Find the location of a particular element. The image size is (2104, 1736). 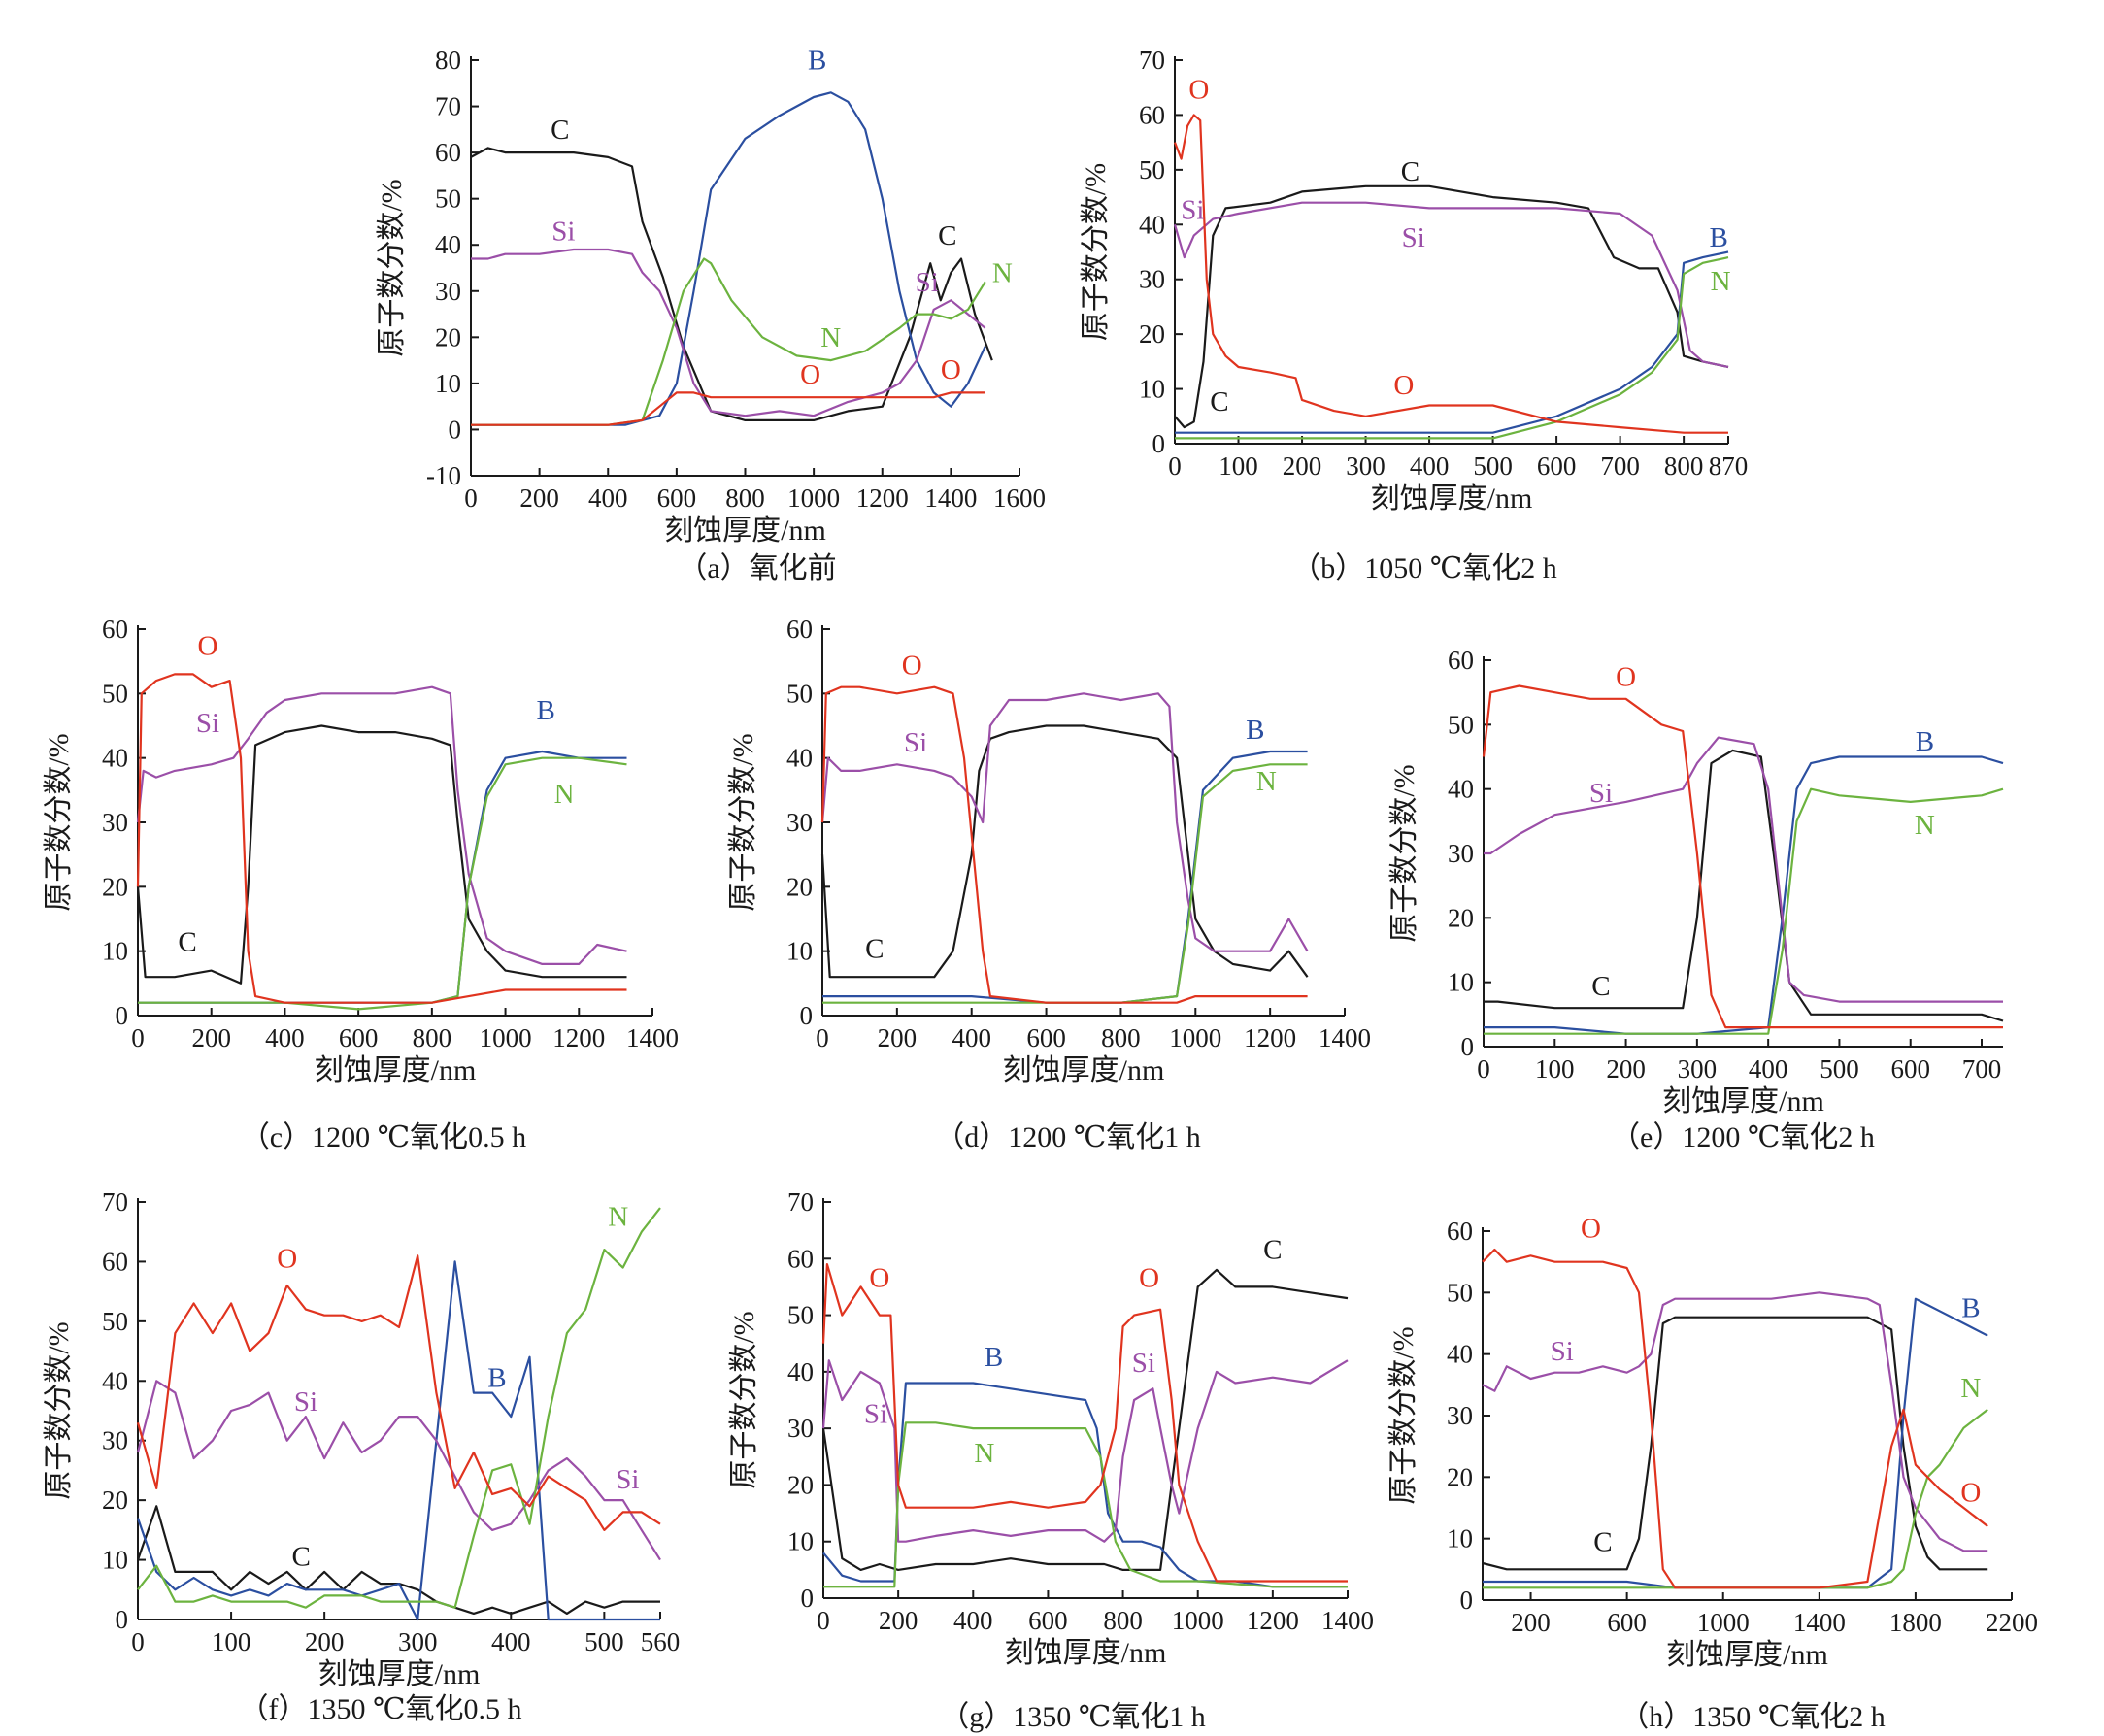

x-tick-label: 1400 is located at coordinates (1347, 1620).